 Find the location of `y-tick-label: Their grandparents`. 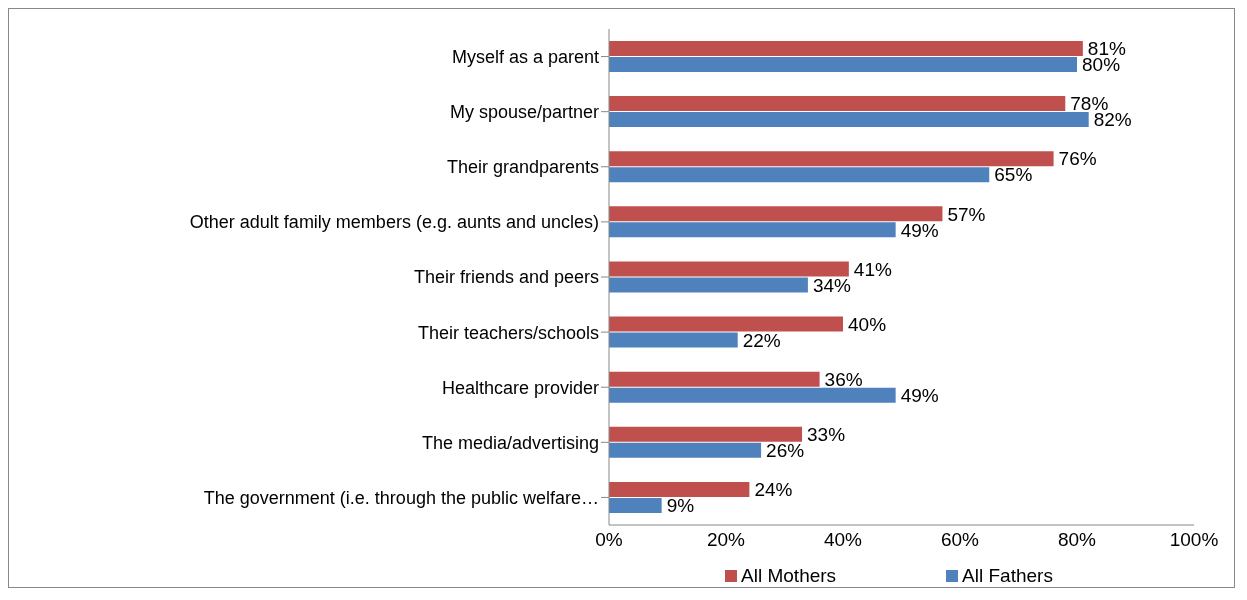

y-tick-label: Their grandparents is located at coordinates (522, 167).